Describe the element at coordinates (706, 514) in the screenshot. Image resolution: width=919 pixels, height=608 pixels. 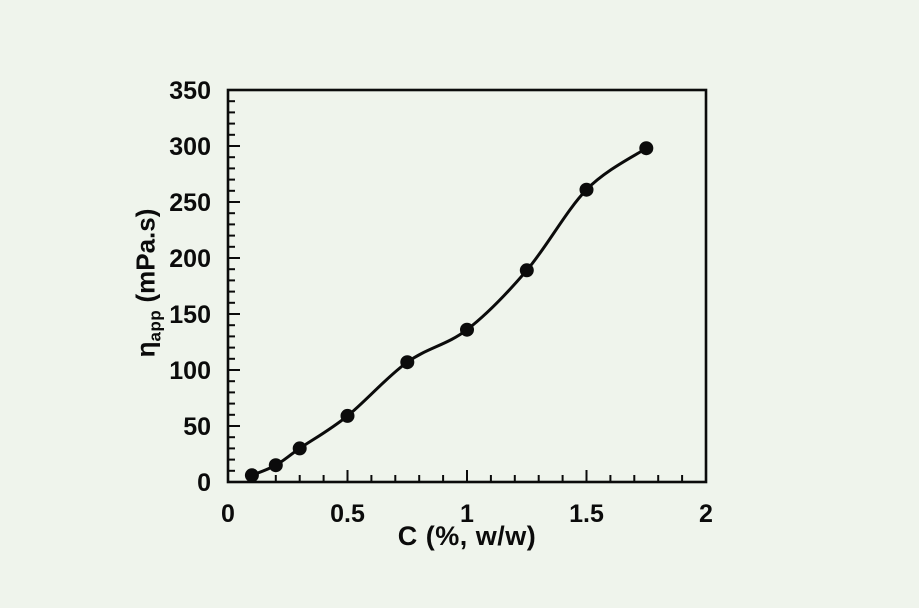
I see `x-tick-label: 2` at that location.